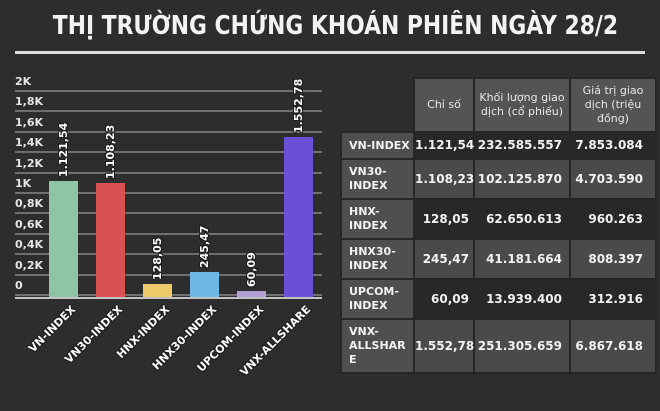 This screenshot has width=660, height=411. I want to click on bar-hnx30-index, so click(204, 284).